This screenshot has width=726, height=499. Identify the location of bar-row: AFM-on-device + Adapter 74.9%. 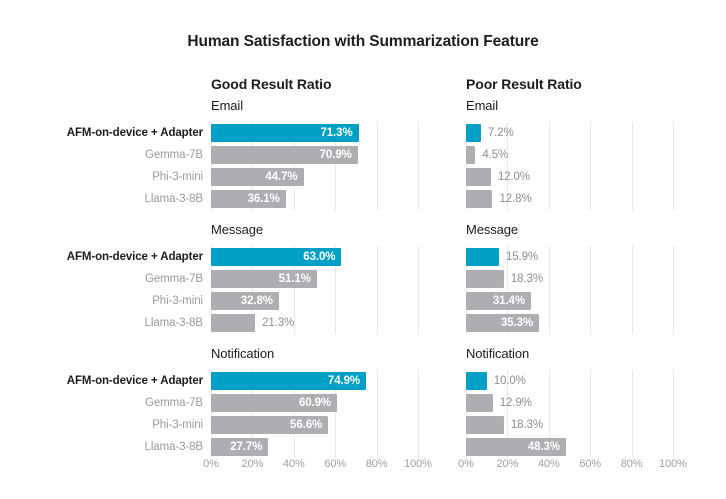
(242, 381).